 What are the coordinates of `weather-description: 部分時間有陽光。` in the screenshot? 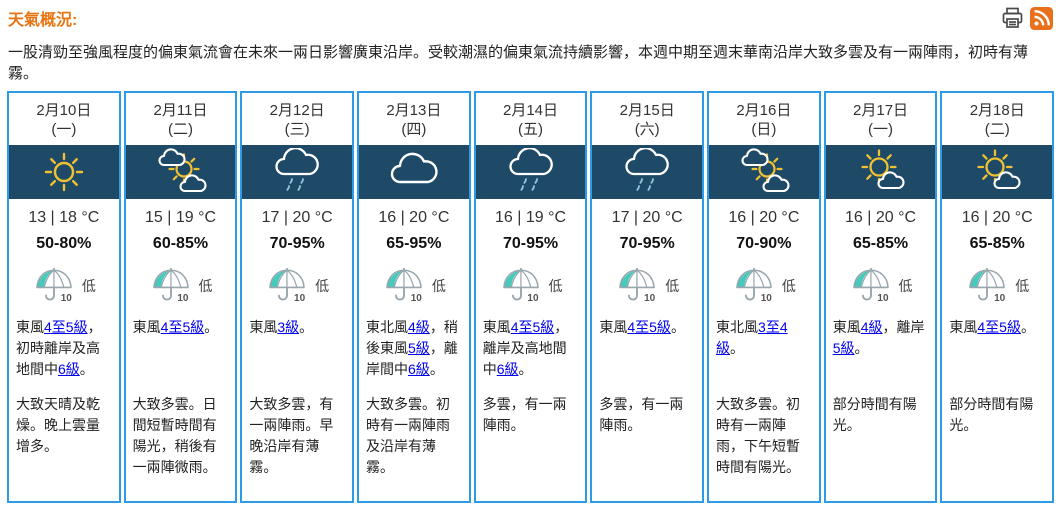 It's located at (874, 414).